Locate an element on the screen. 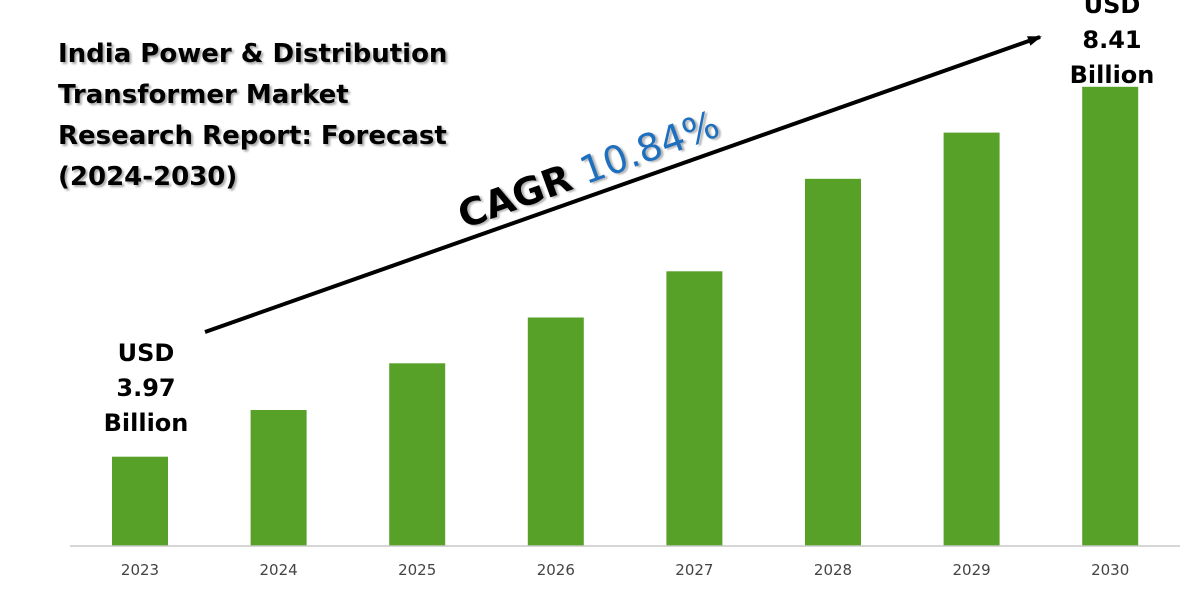  start-callout-currency: USD is located at coordinates (146, 353).